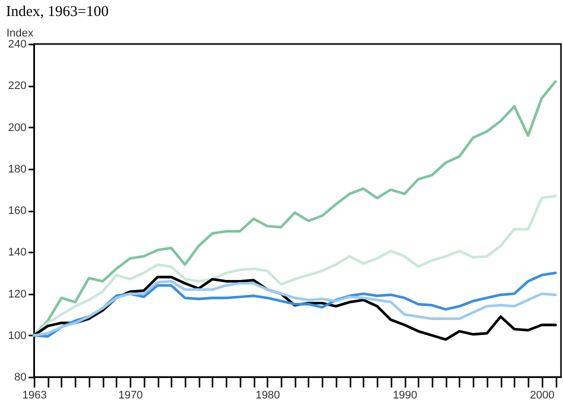 This screenshot has width=563, height=404. I want to click on y-tick-label: 120, so click(17, 294).